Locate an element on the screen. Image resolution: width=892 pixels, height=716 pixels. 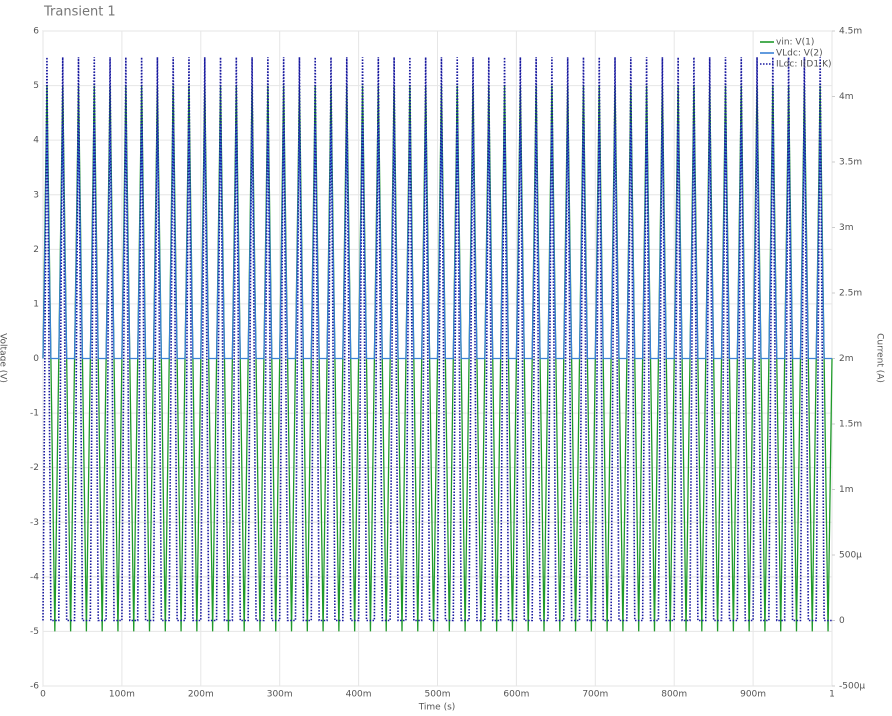
x-tick-label: 800m is located at coordinates (674, 695).